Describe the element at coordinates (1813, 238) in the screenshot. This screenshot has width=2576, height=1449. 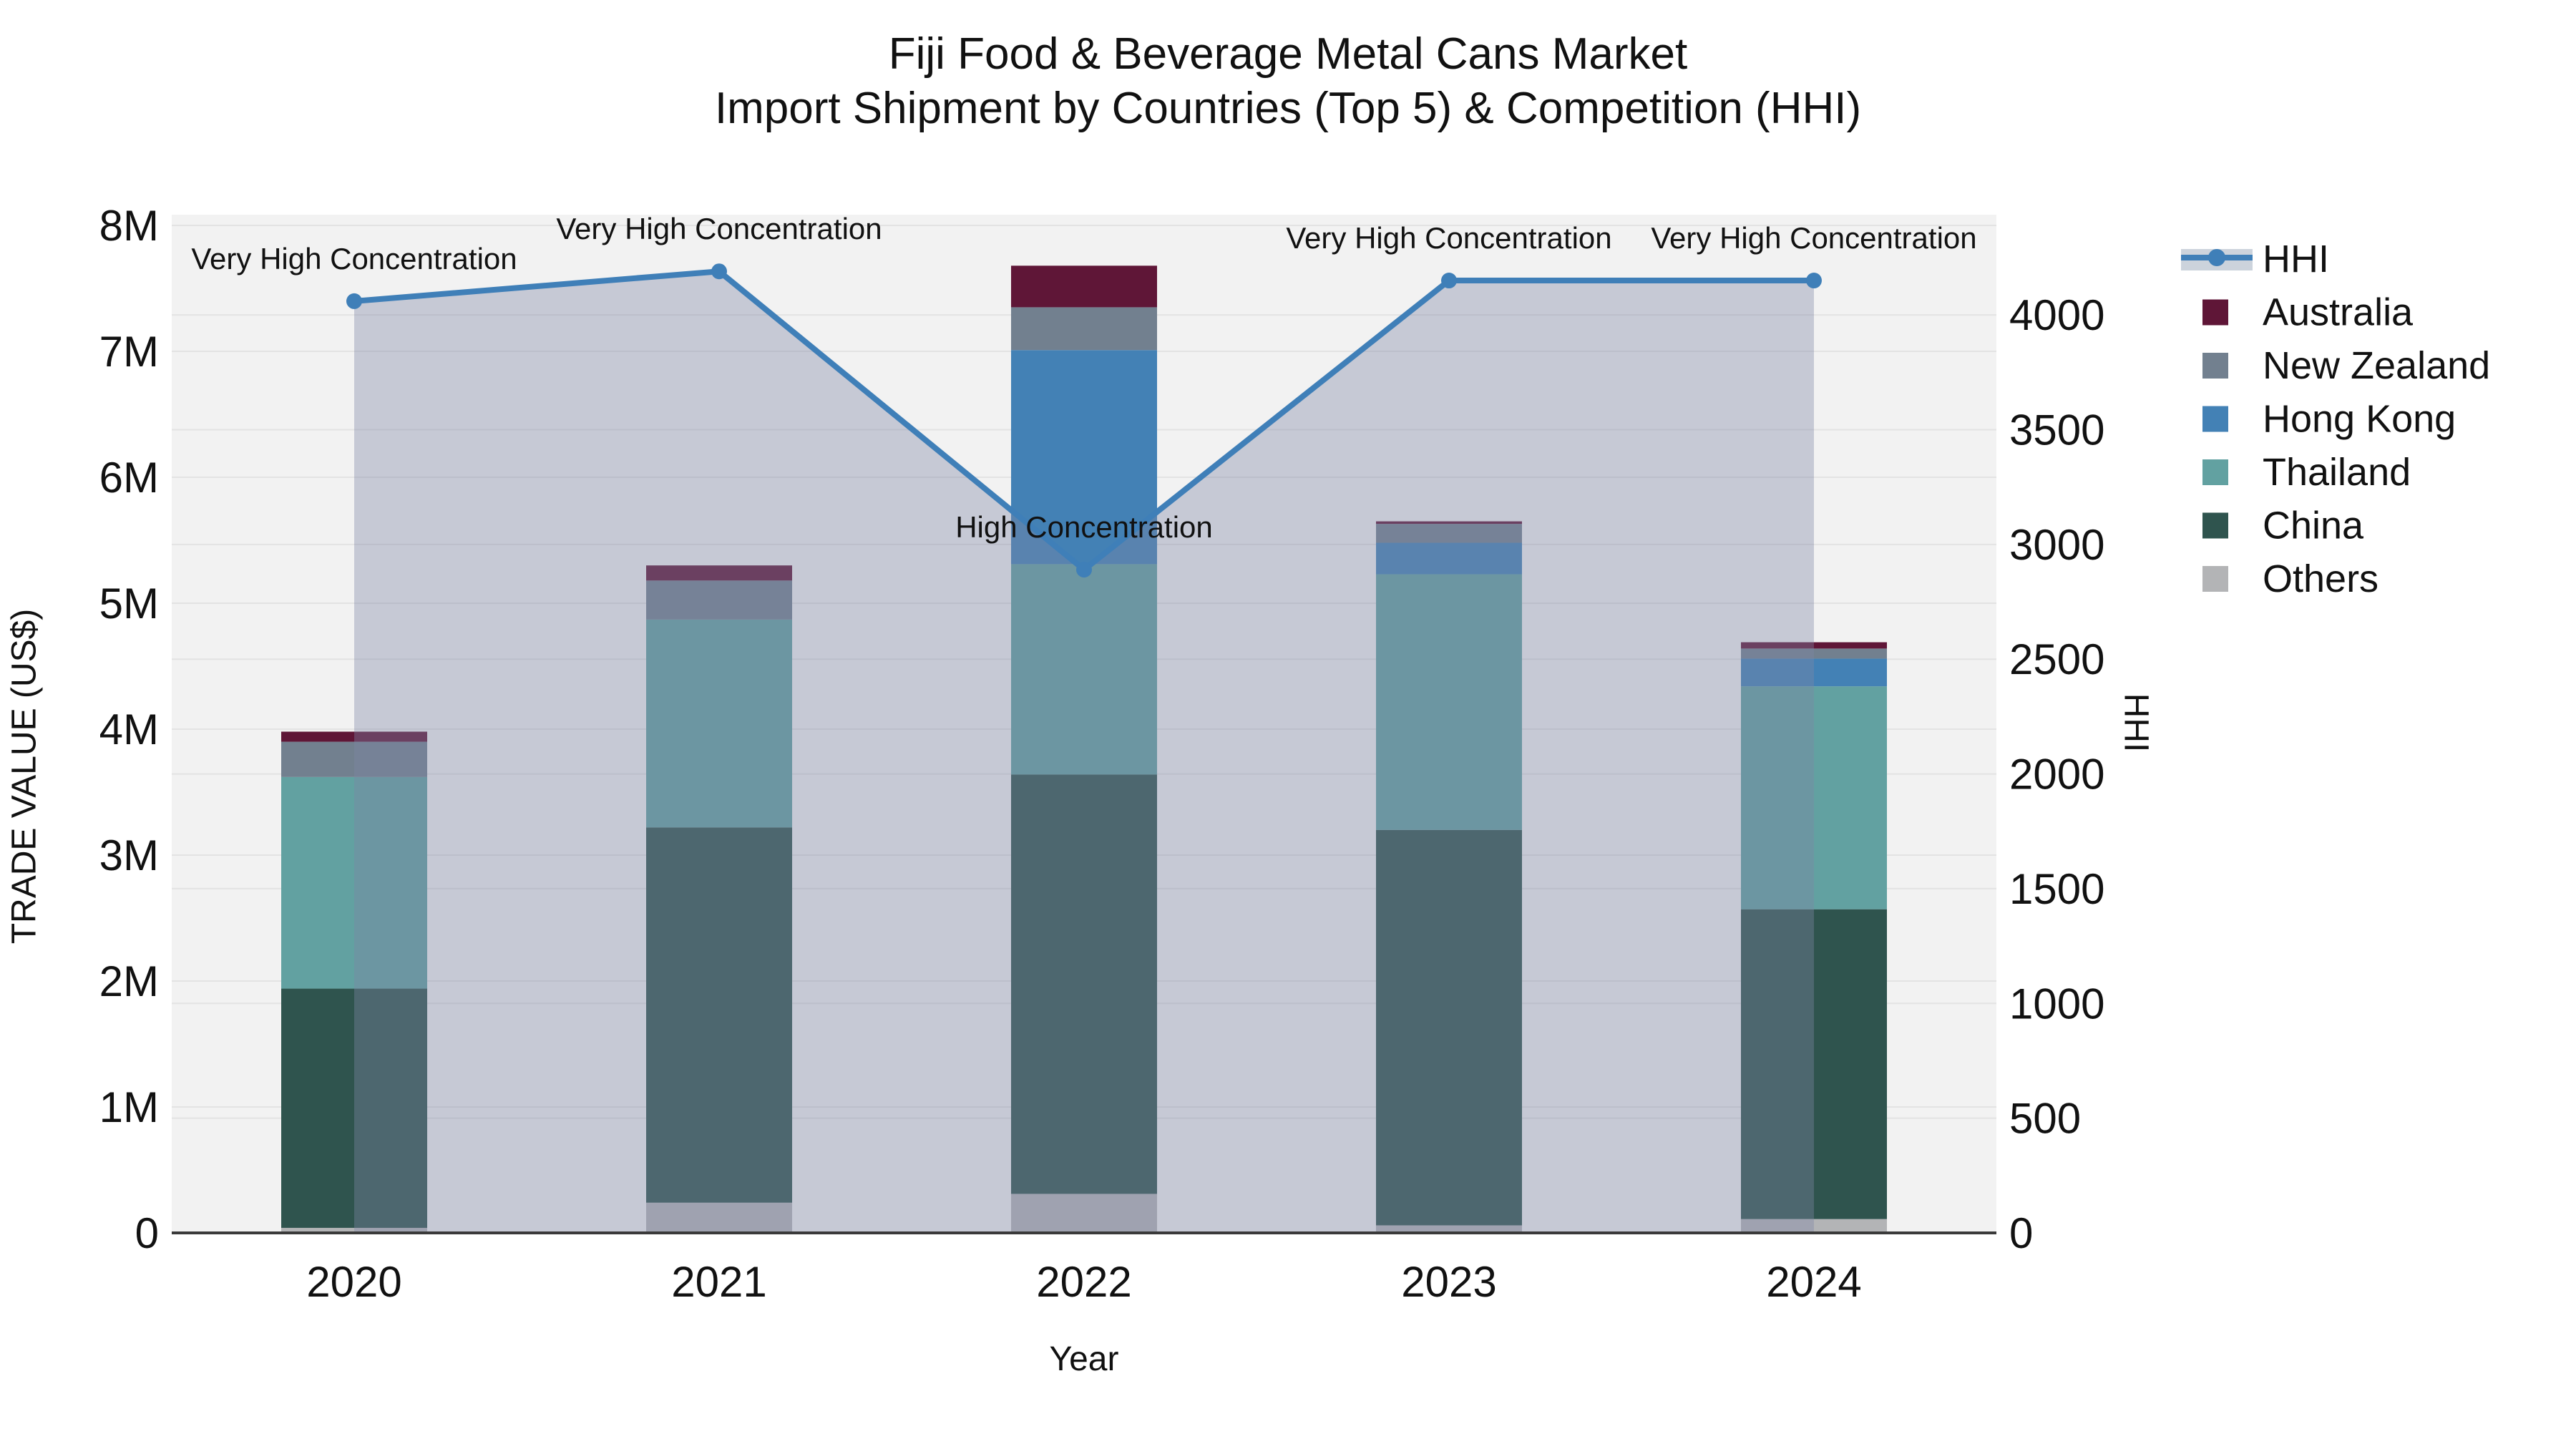
I see `annotation-2024: Very High Concentration` at that location.